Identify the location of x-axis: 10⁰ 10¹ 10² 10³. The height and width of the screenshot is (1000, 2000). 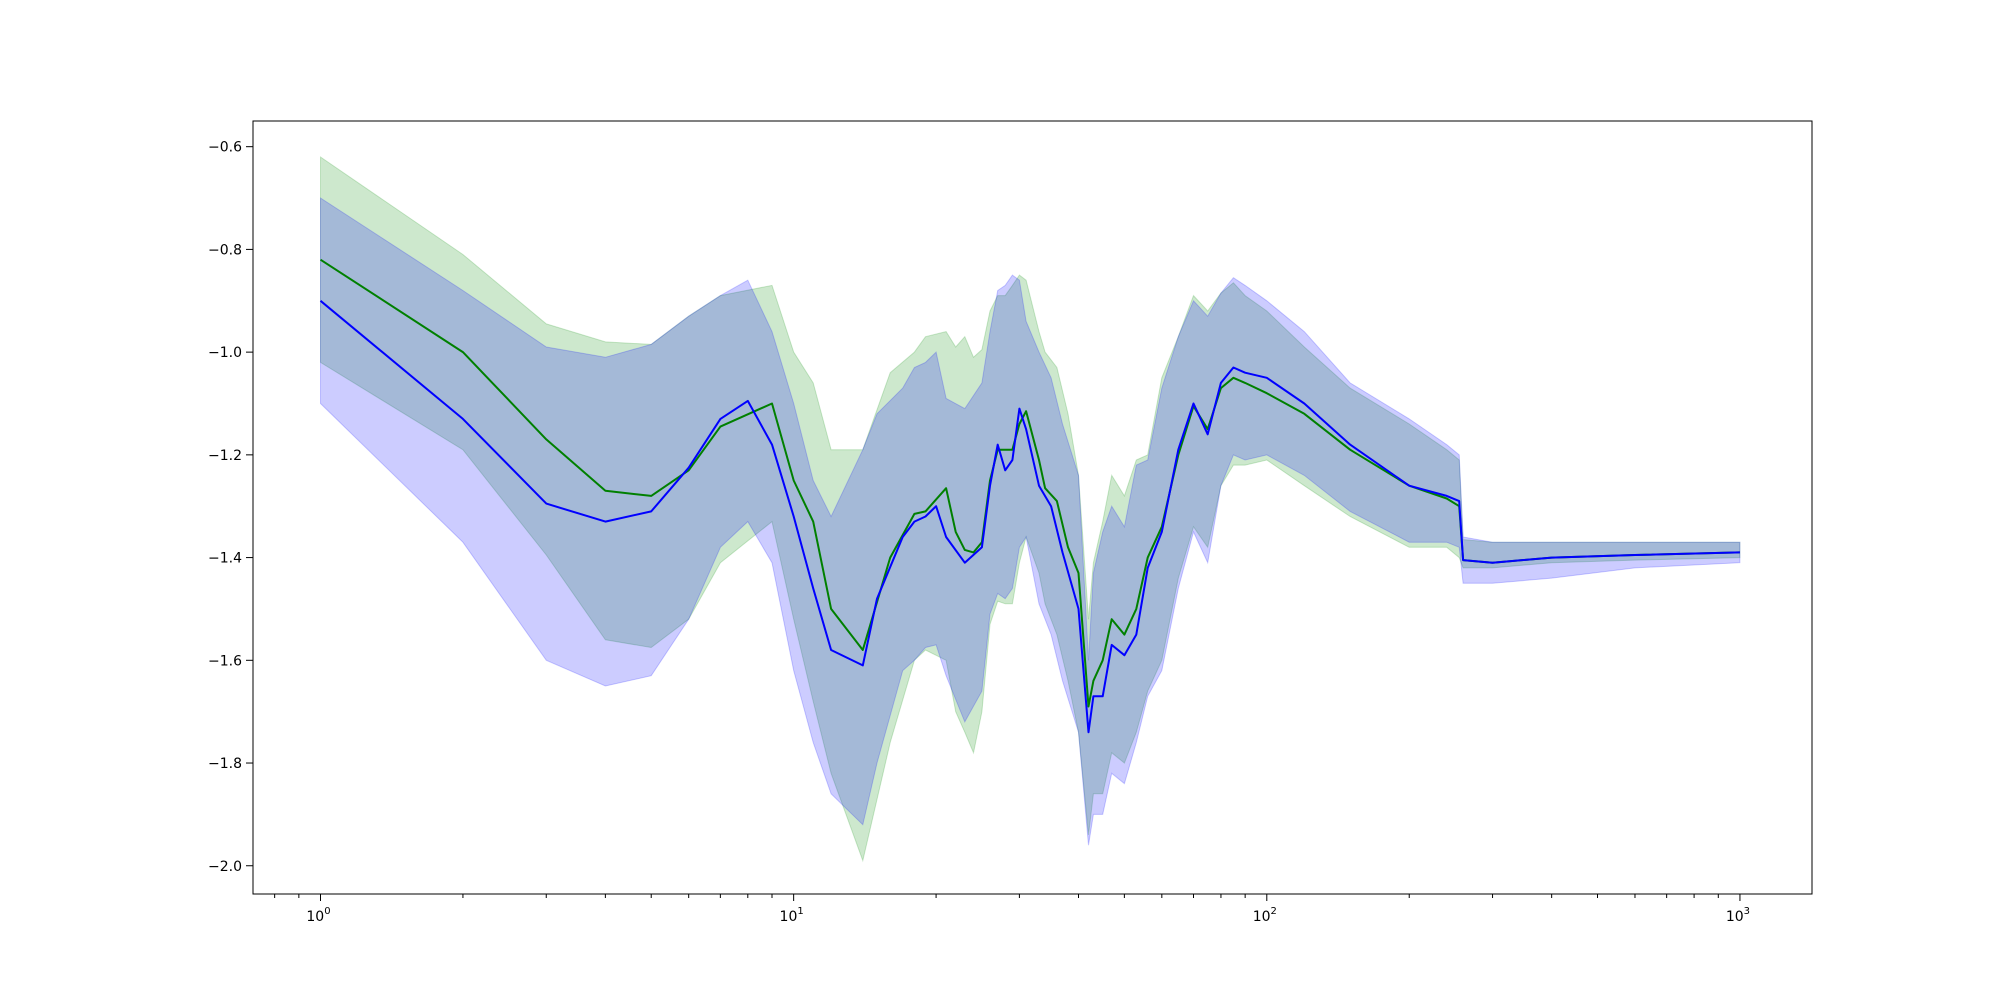
(1012, 909).